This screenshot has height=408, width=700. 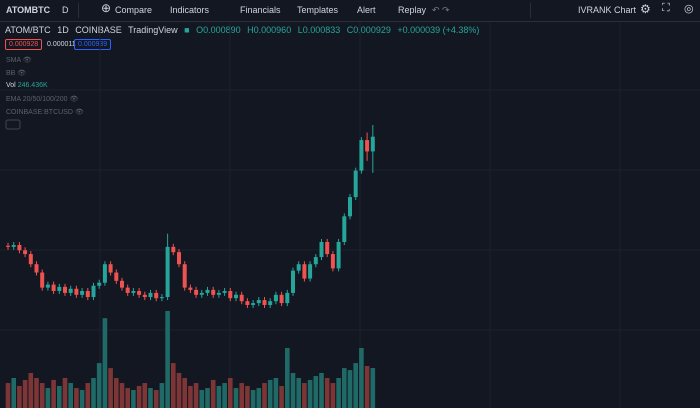 I want to click on o: 0.000890, so click(x=222, y=30).